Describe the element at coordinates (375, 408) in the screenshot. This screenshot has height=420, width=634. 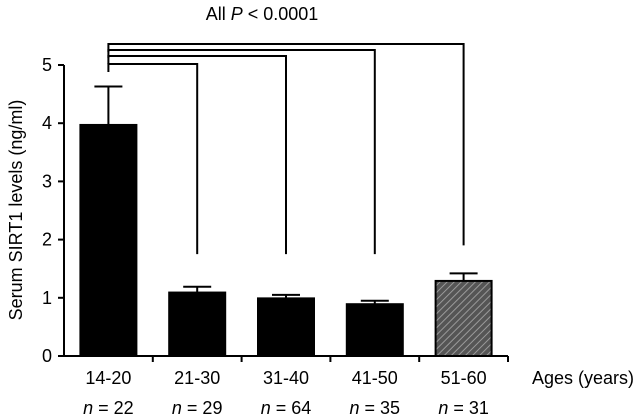
I see `n-label: n = 35` at that location.